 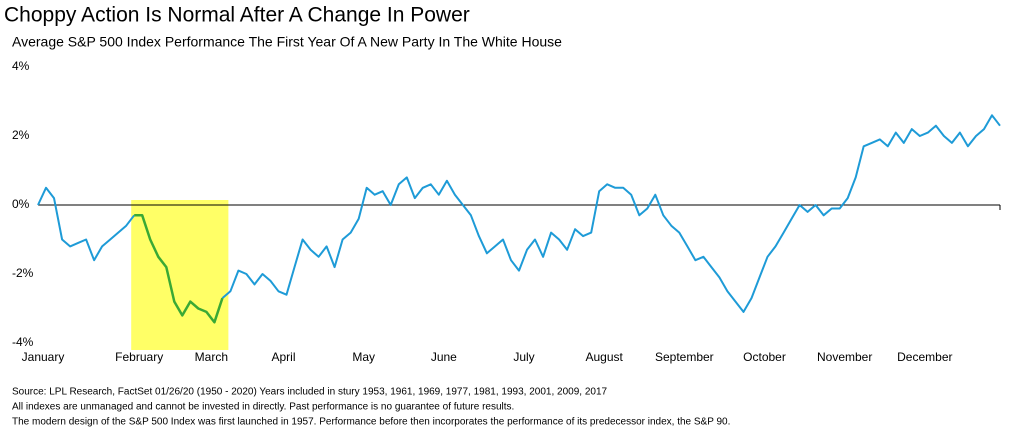 I want to click on y-tick-label: -4%, so click(x=23, y=342).